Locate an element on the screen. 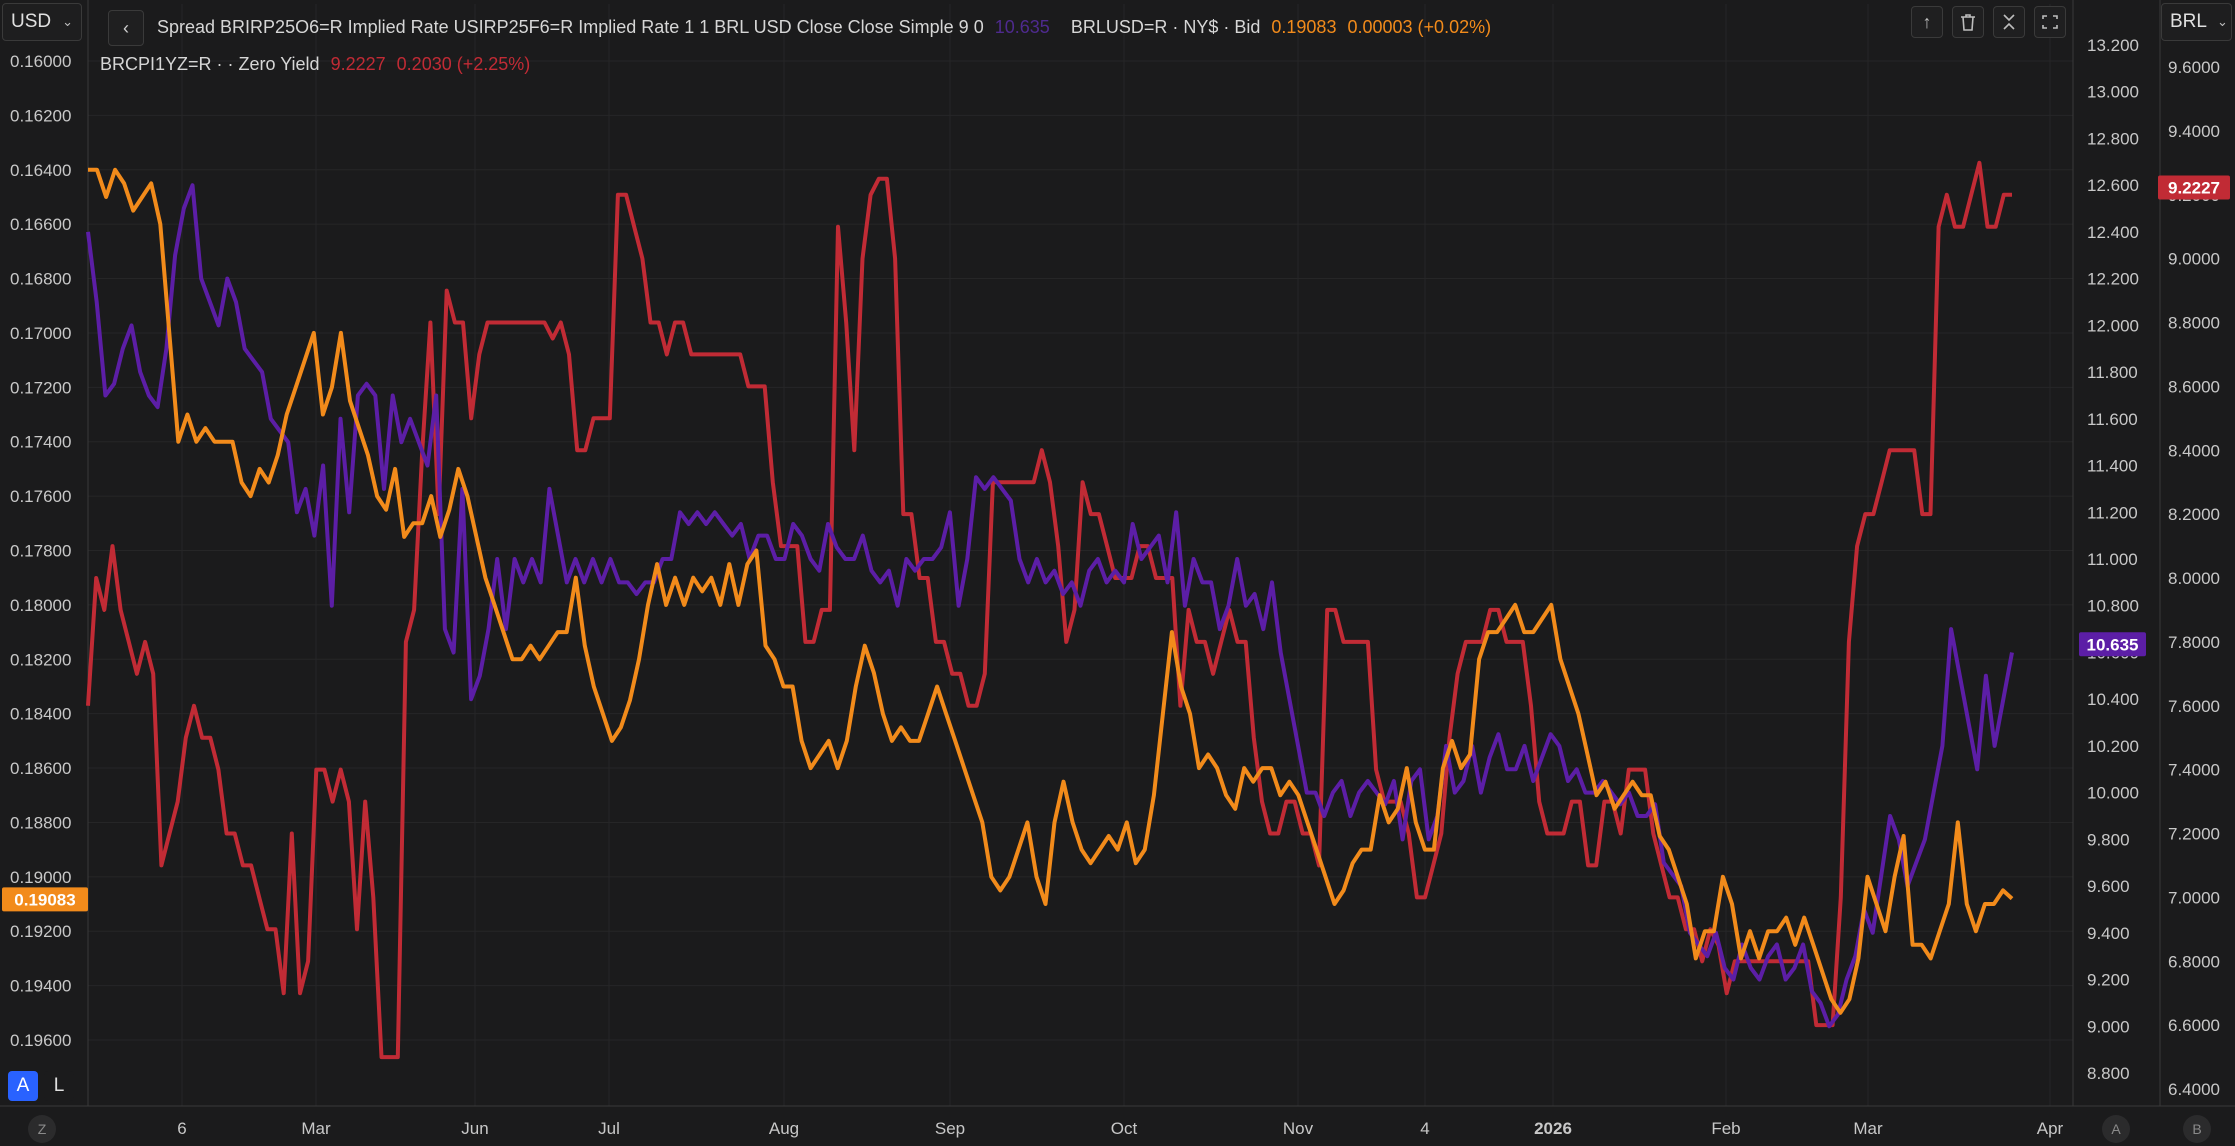 The image size is (2235, 1146). right-axis-tick: 8.4000 is located at coordinates (2194, 450).